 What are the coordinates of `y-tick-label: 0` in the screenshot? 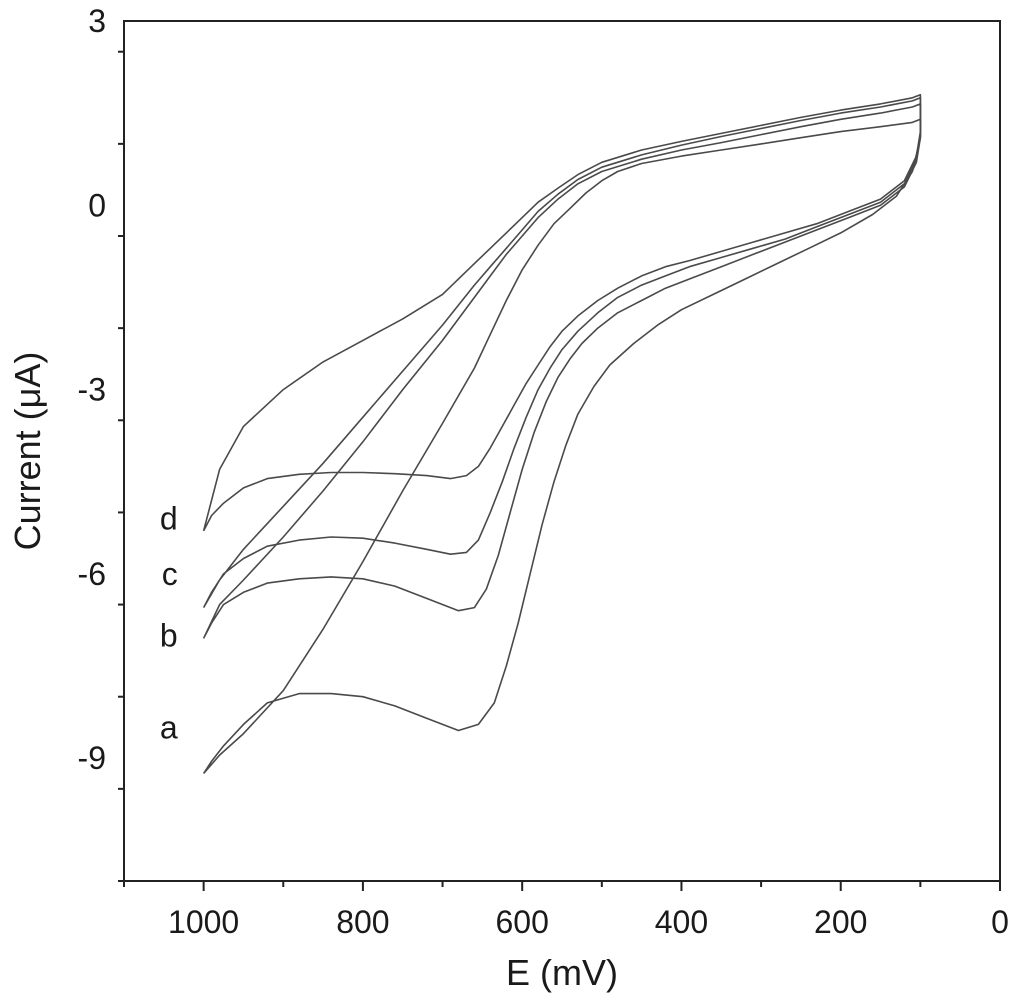 It's located at (97, 205).